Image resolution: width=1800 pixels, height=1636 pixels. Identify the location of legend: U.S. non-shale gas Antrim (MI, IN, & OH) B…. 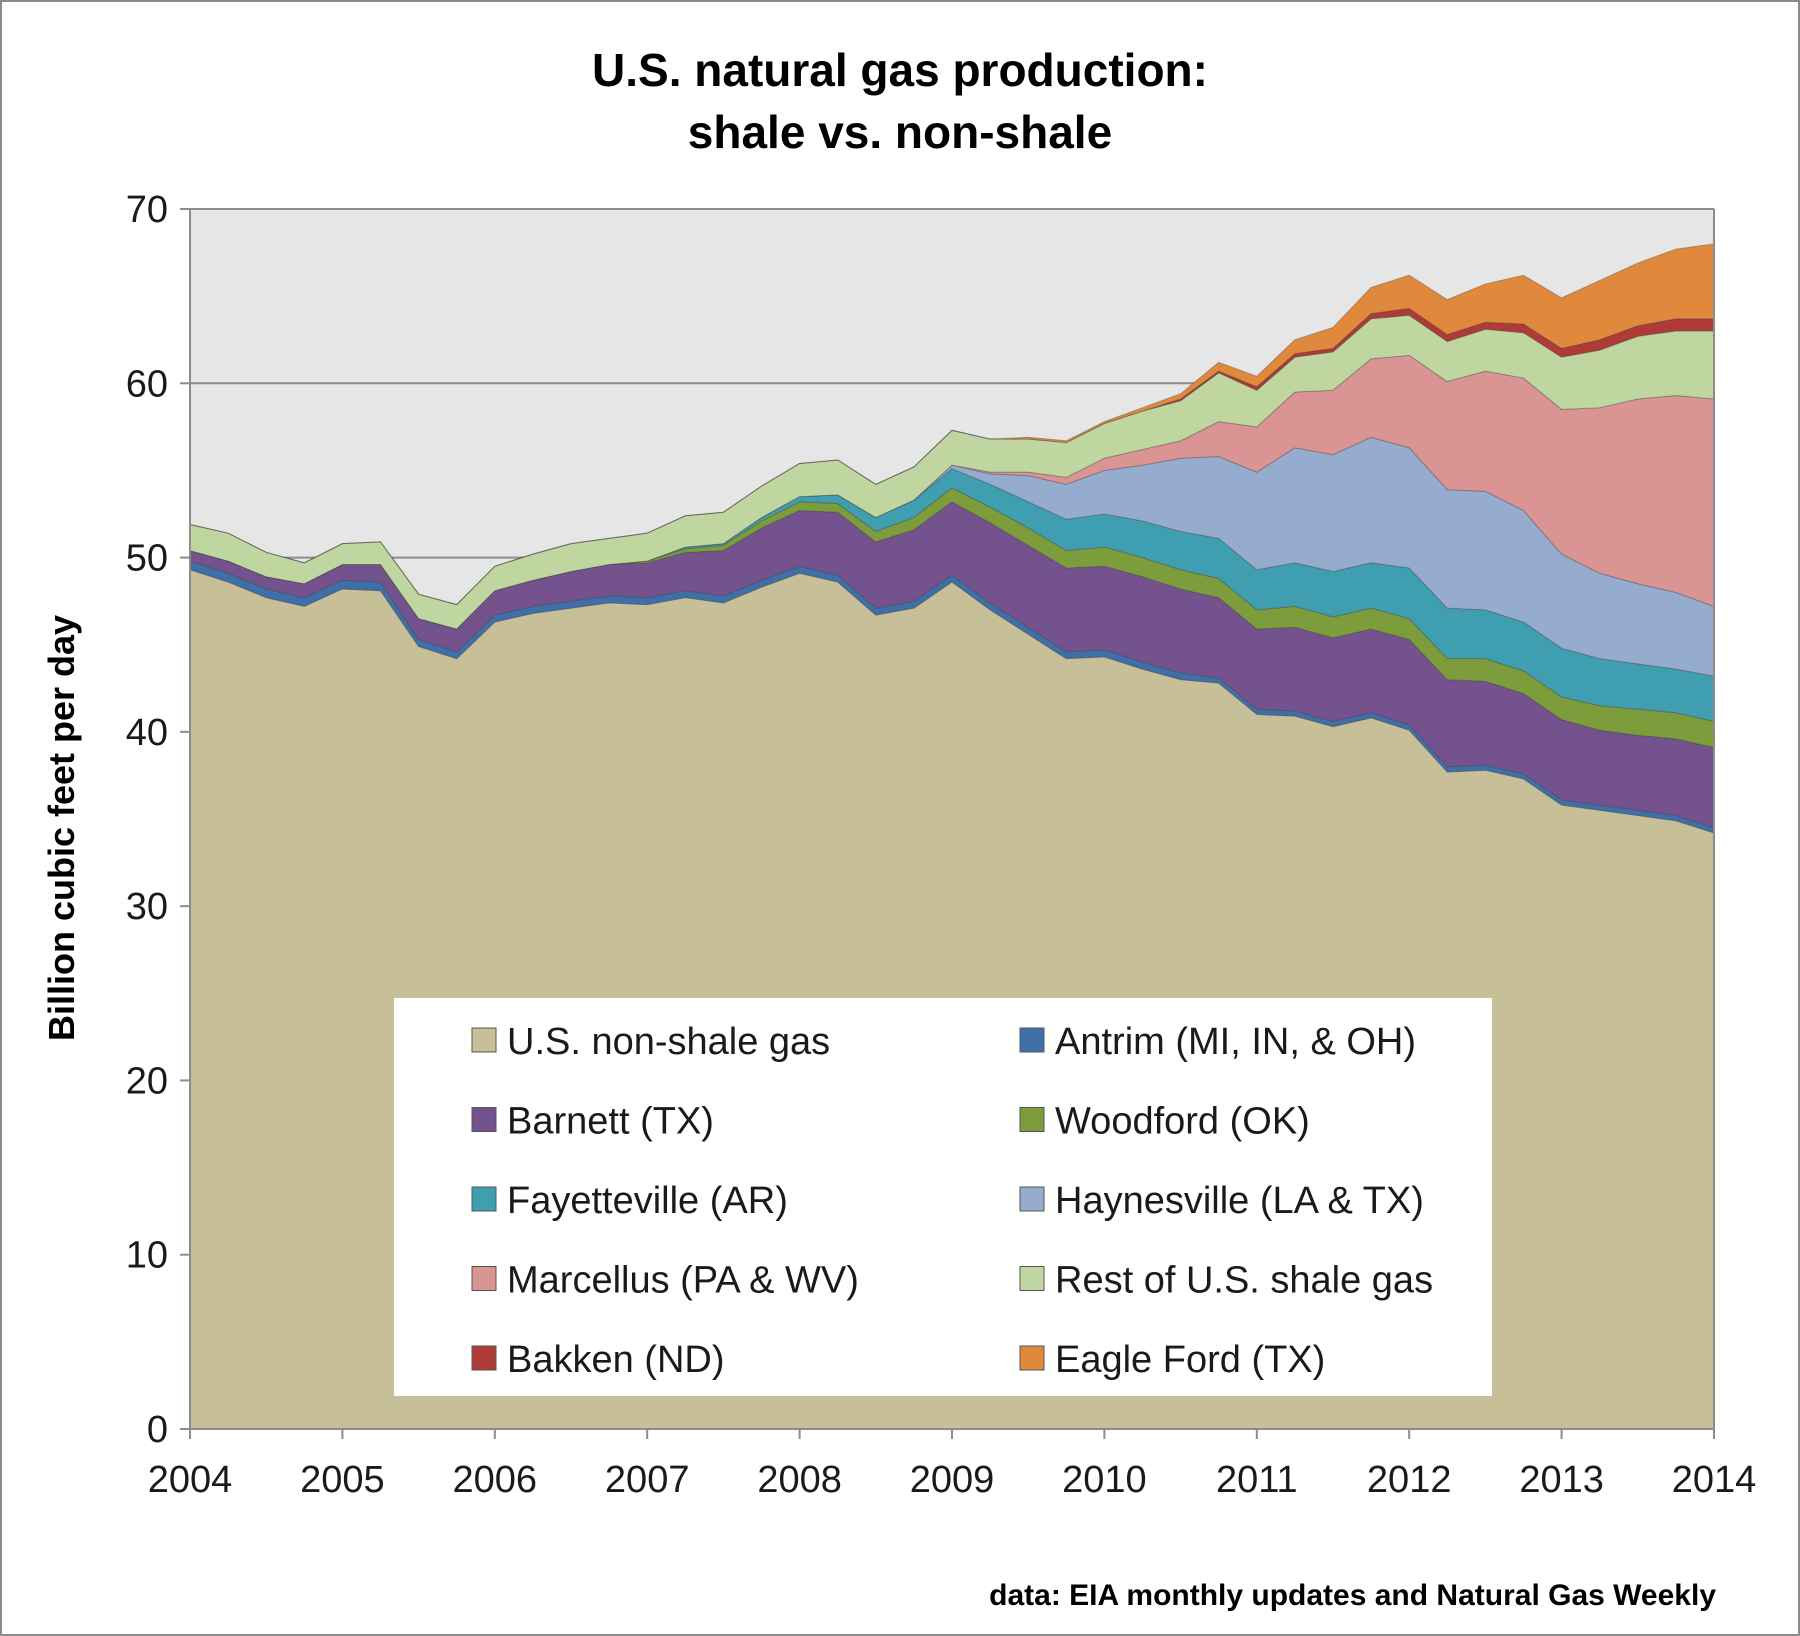
(943, 1197).